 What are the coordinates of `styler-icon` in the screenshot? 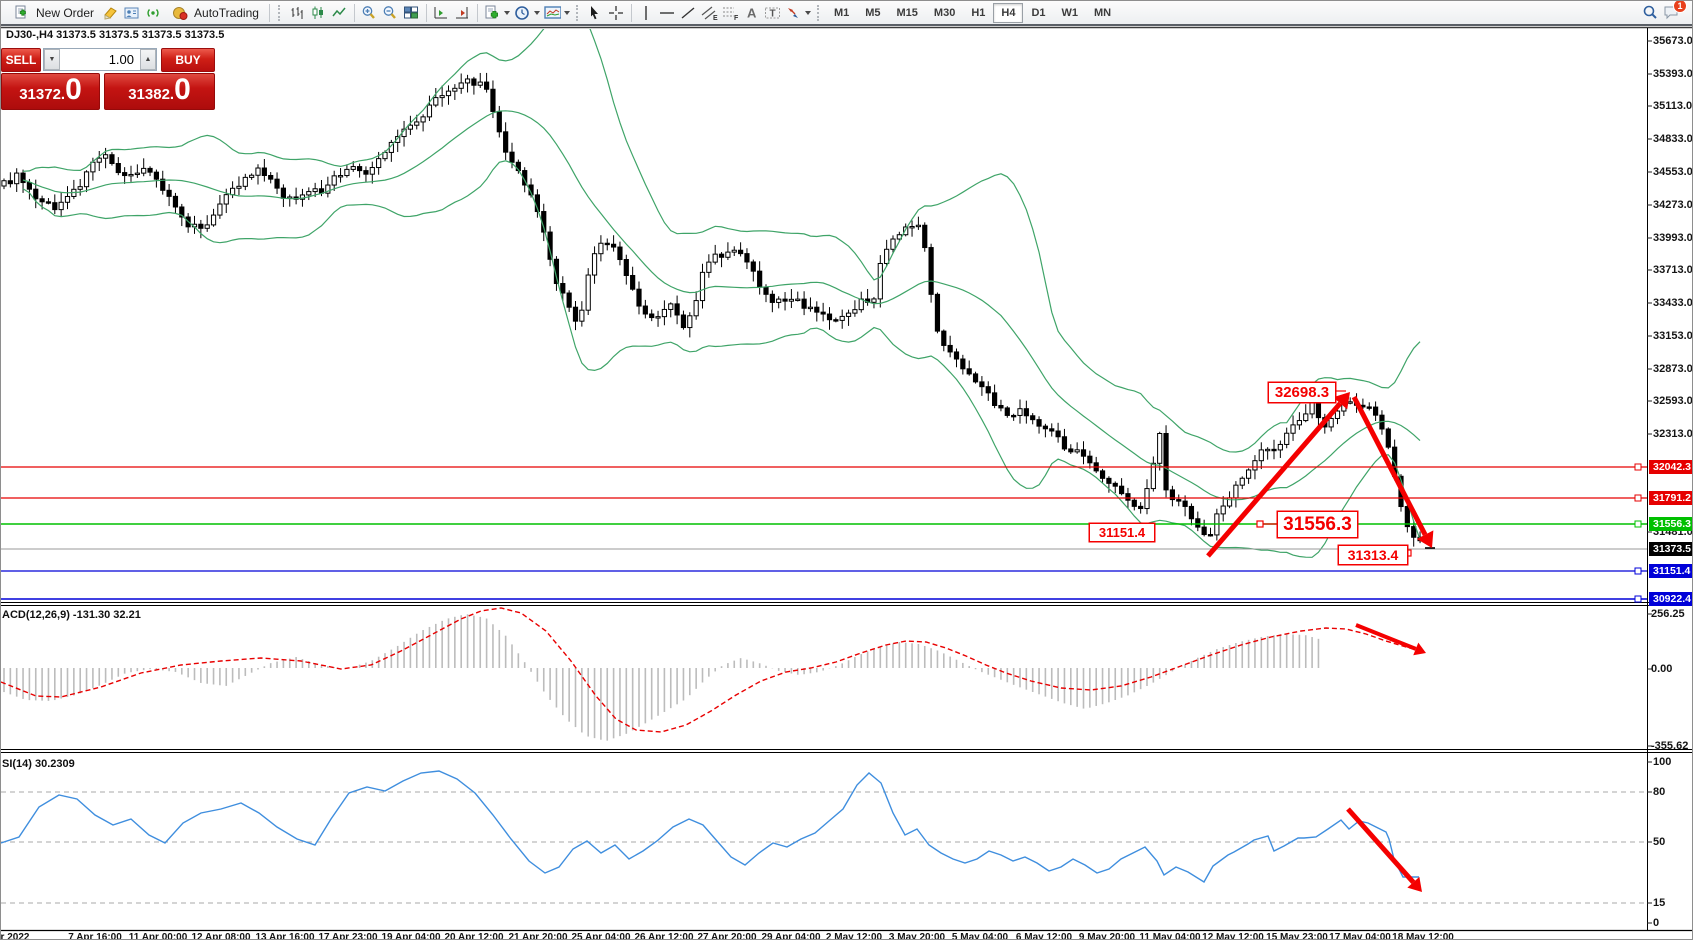 It's located at (110, 12).